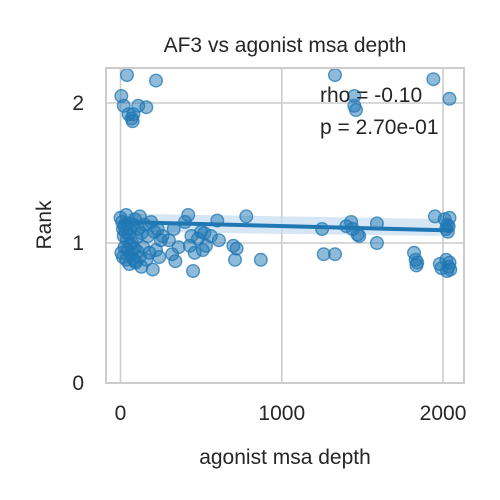  What do you see at coordinates (285, 45) in the screenshot?
I see `chart-title: AF3 vs agonist msa depth` at bounding box center [285, 45].